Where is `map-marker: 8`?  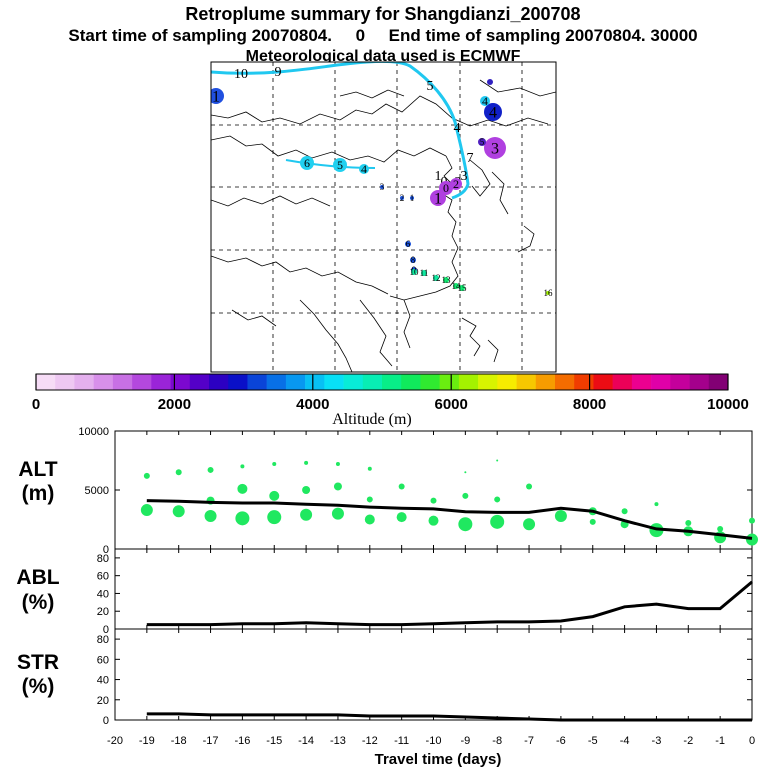 map-marker: 8 is located at coordinates (413, 260).